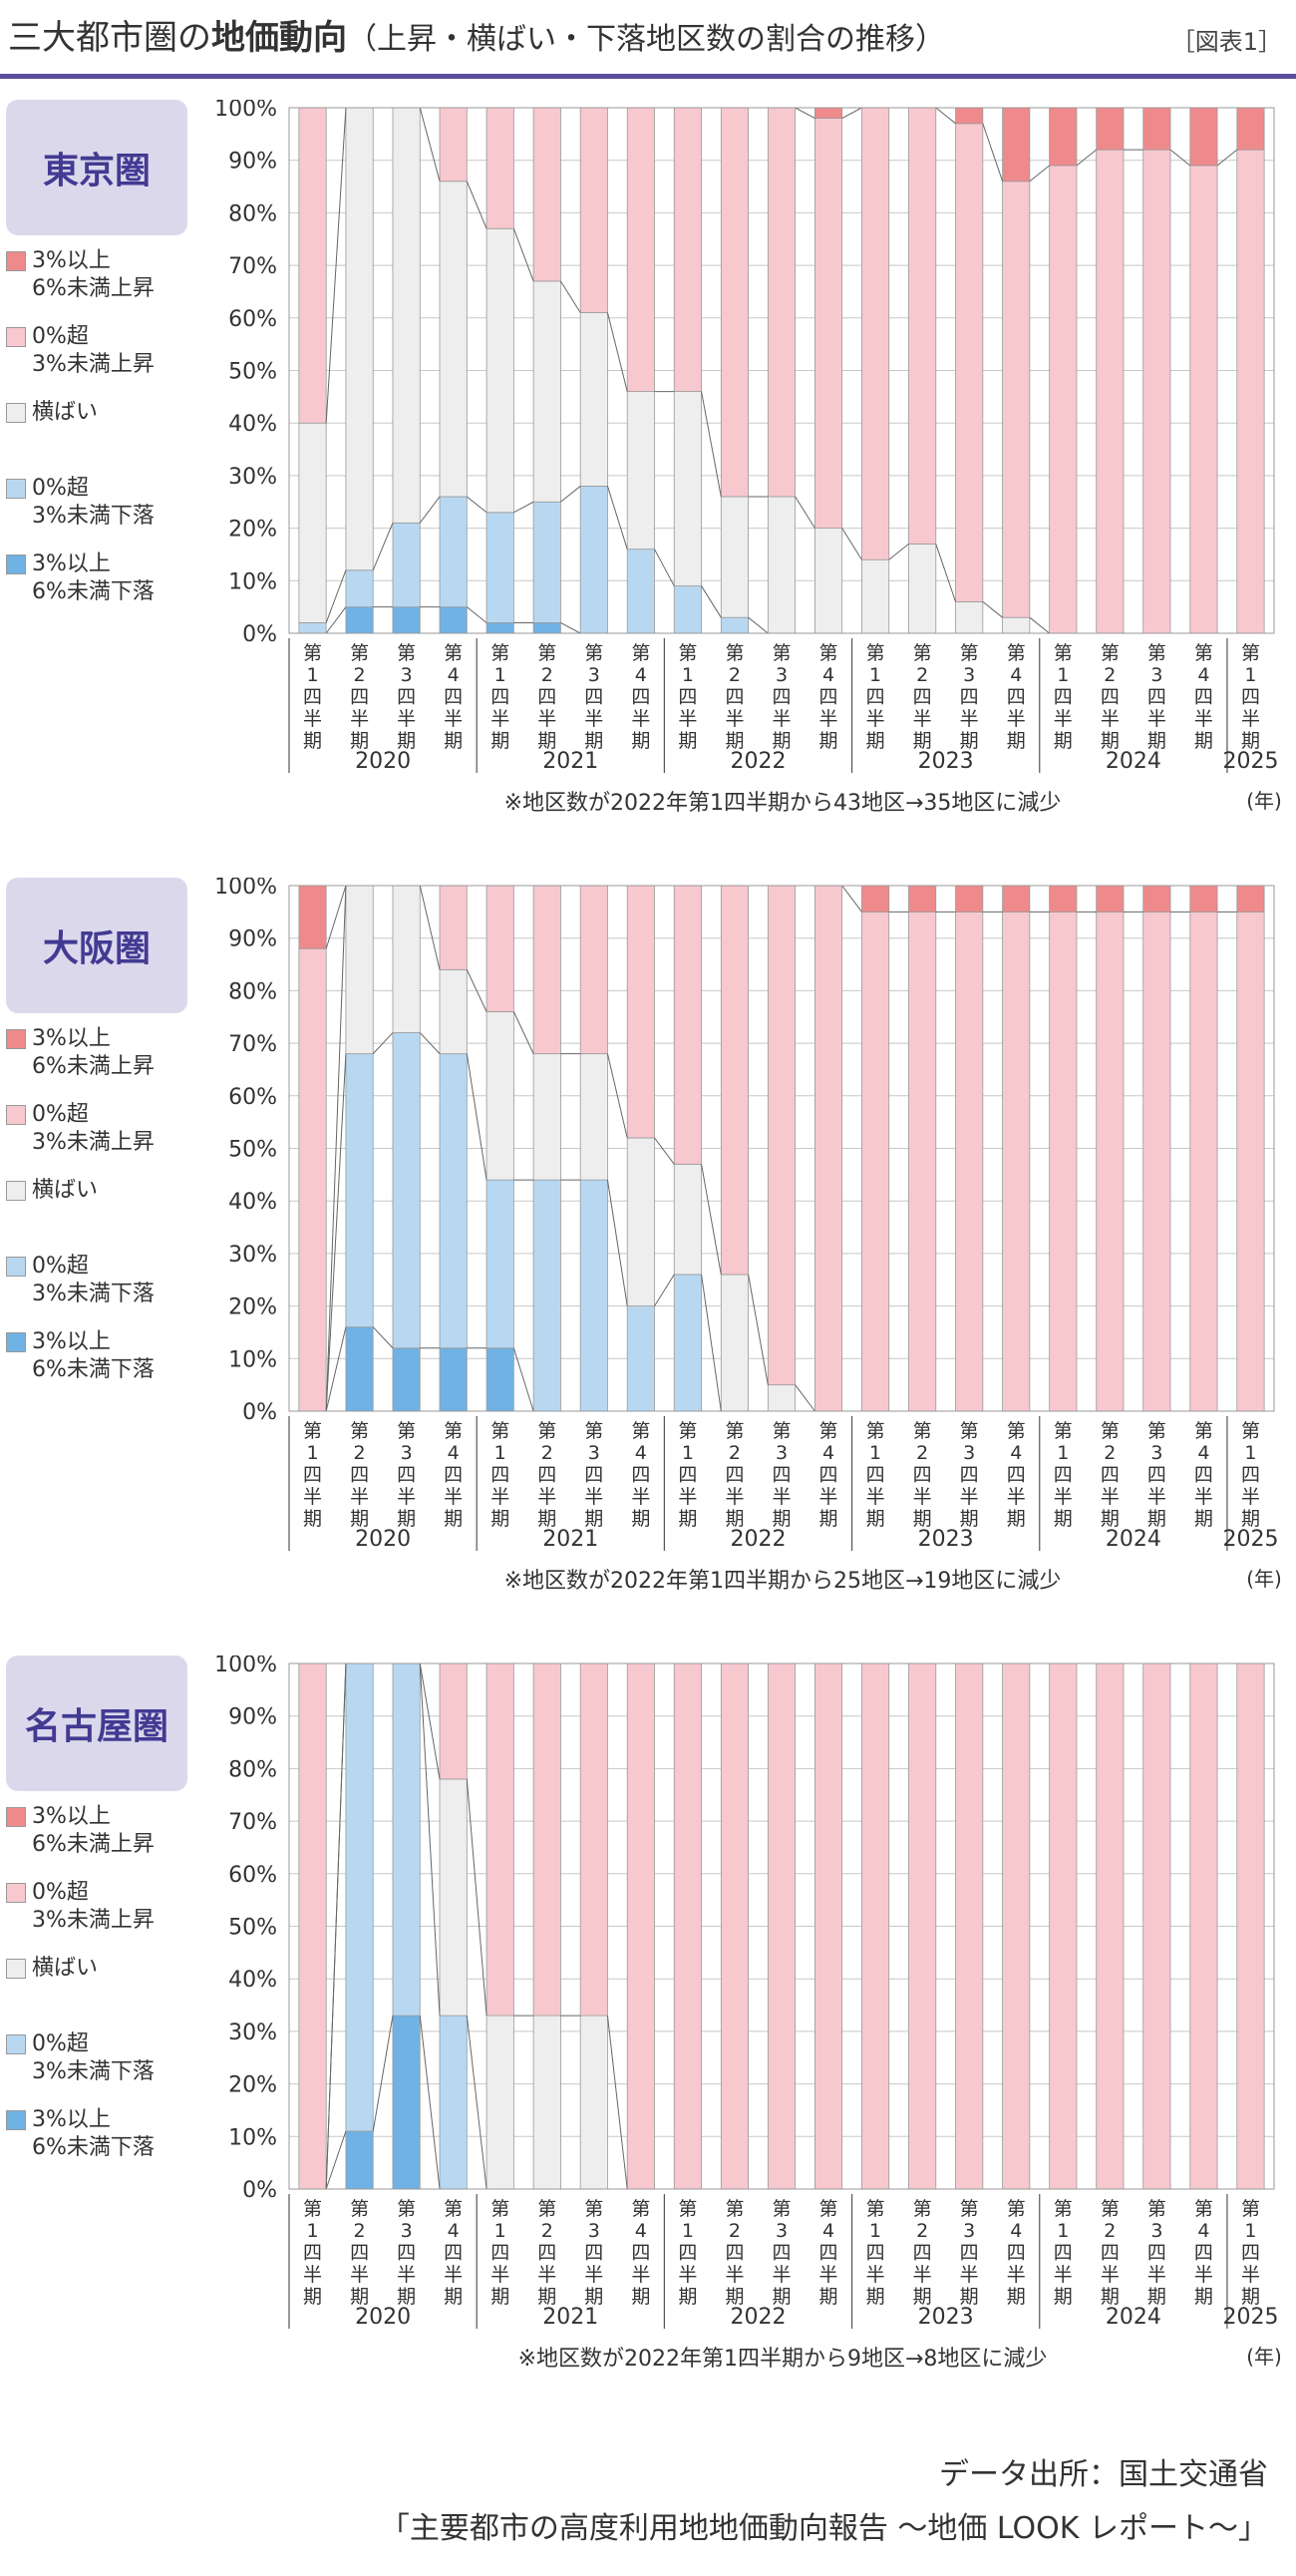 This screenshot has width=1296, height=2576. I want to click on y-tick-label: 80%, so click(252, 1769).